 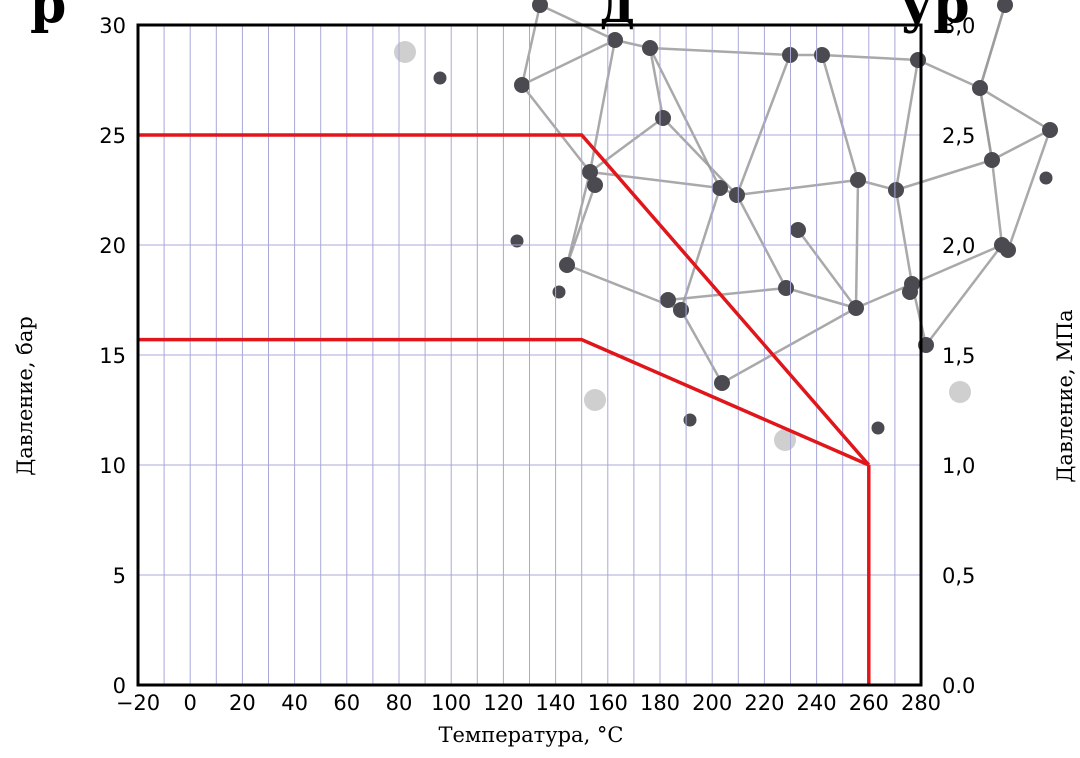 I want to click on y-tick-label-left: 25, so click(x=112, y=136).